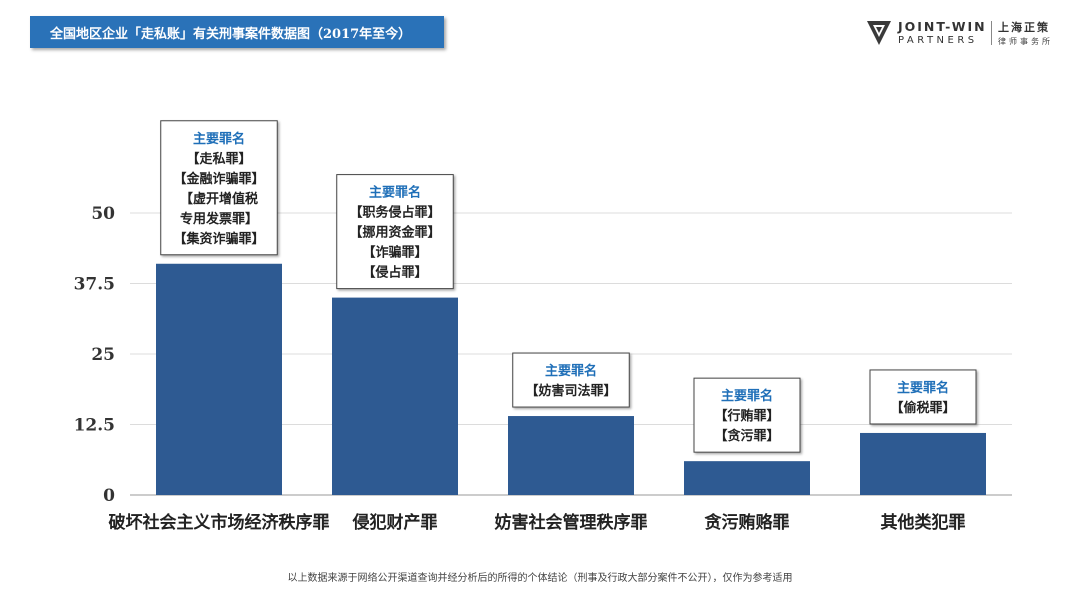 The image size is (1080, 603). I want to click on annotation-line: 【职务侵占罪】, so click(394, 213).